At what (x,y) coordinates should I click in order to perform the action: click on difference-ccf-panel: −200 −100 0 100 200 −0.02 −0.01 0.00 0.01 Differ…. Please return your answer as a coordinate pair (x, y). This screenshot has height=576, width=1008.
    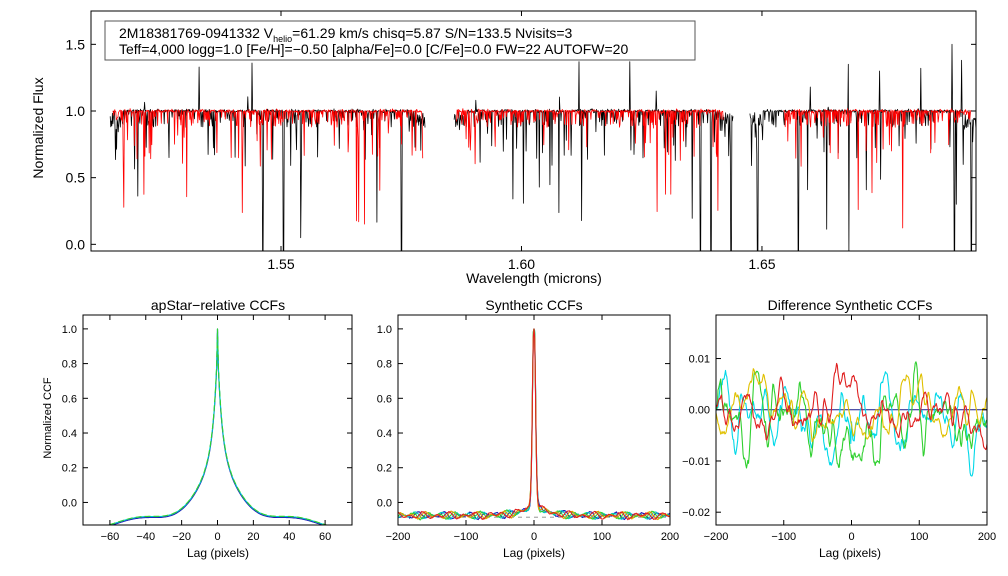
    Looking at the image, I should click on (839, 428).